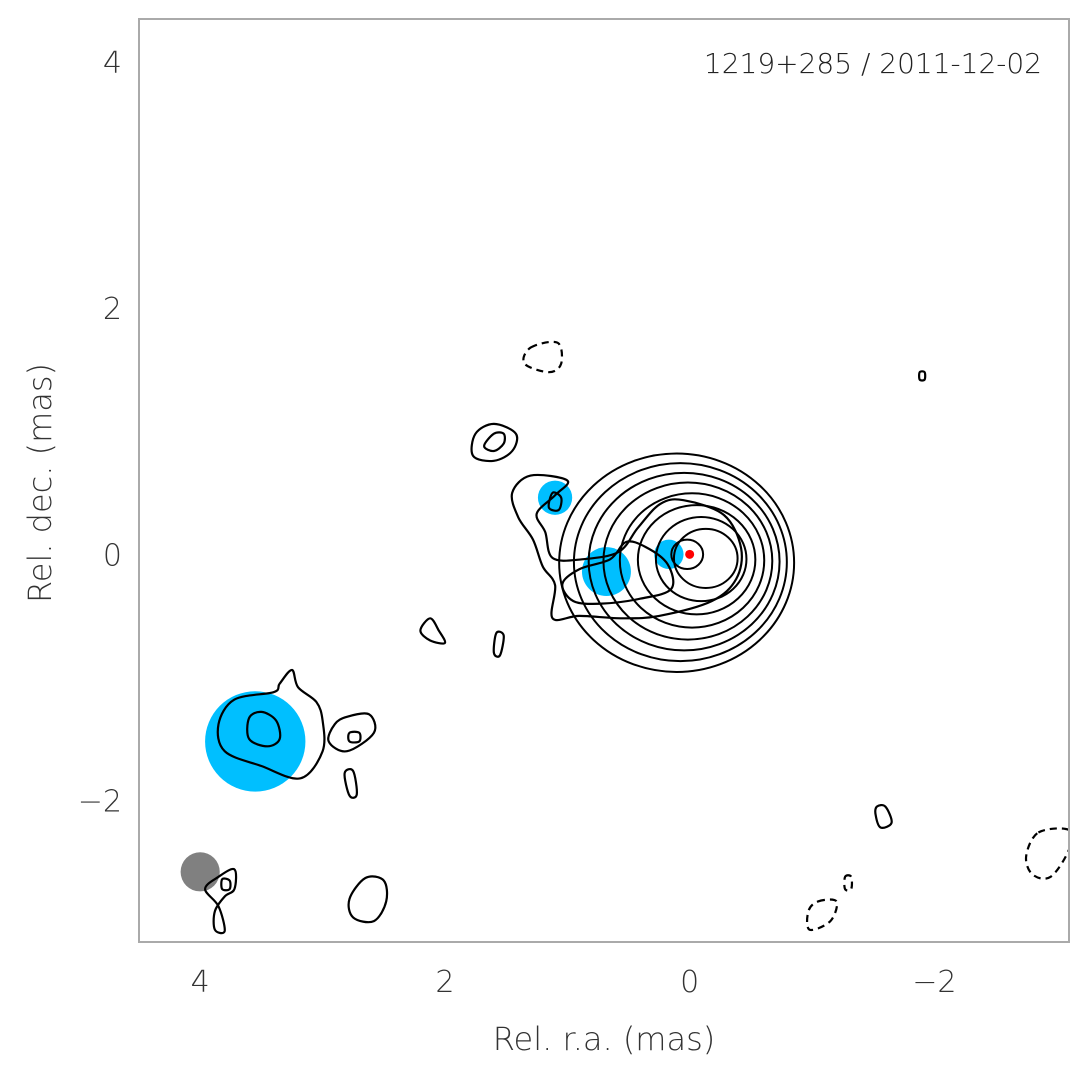 The image size is (1088, 1077). I want to click on x-axis-label: Rel. r.a. (mas), so click(604, 1039).